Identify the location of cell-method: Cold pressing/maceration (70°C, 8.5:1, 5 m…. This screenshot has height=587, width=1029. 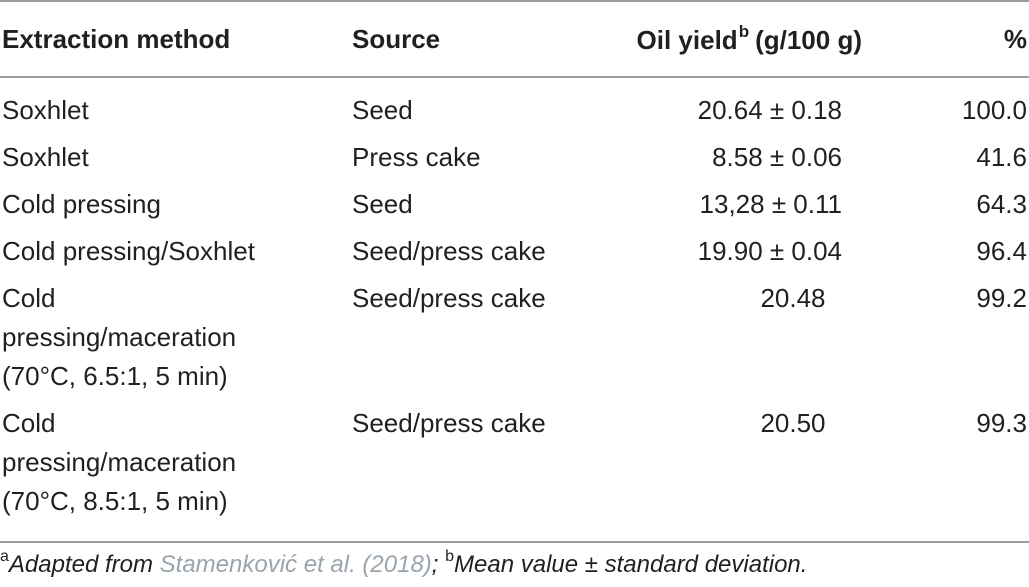
(176, 469).